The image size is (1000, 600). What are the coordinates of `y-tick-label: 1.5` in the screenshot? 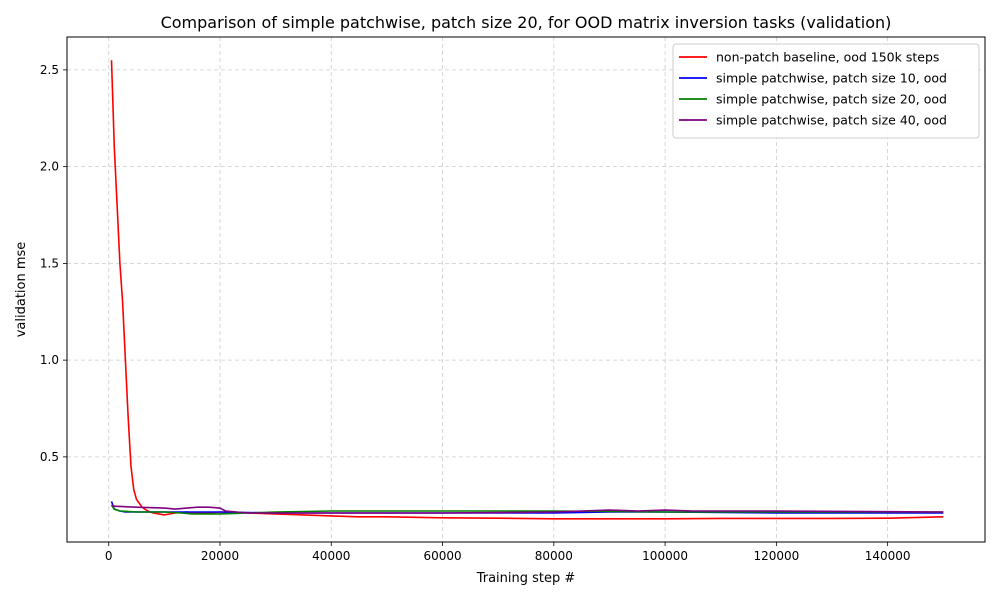 It's located at (49, 263).